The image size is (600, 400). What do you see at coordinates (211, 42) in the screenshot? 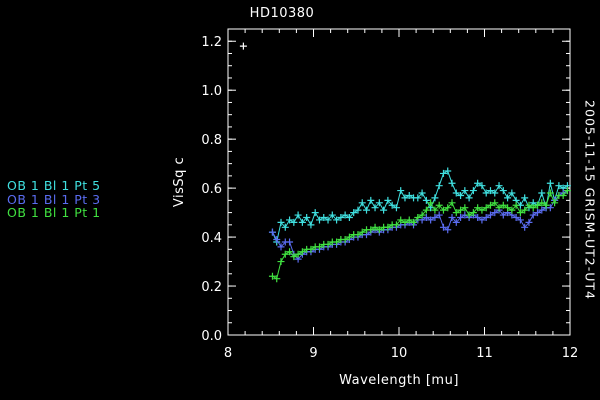
I see `y-tick-label: 1.2` at bounding box center [211, 42].